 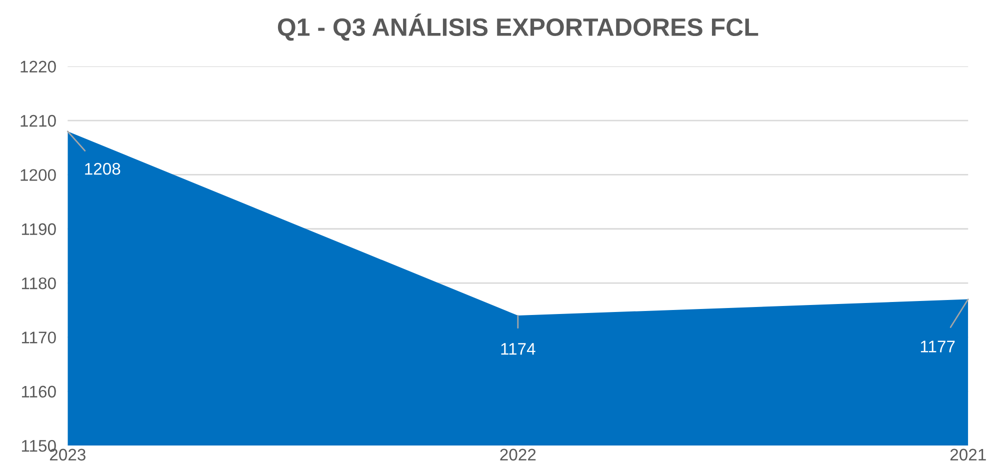 I want to click on x-tick-label: 2022, so click(x=518, y=454).